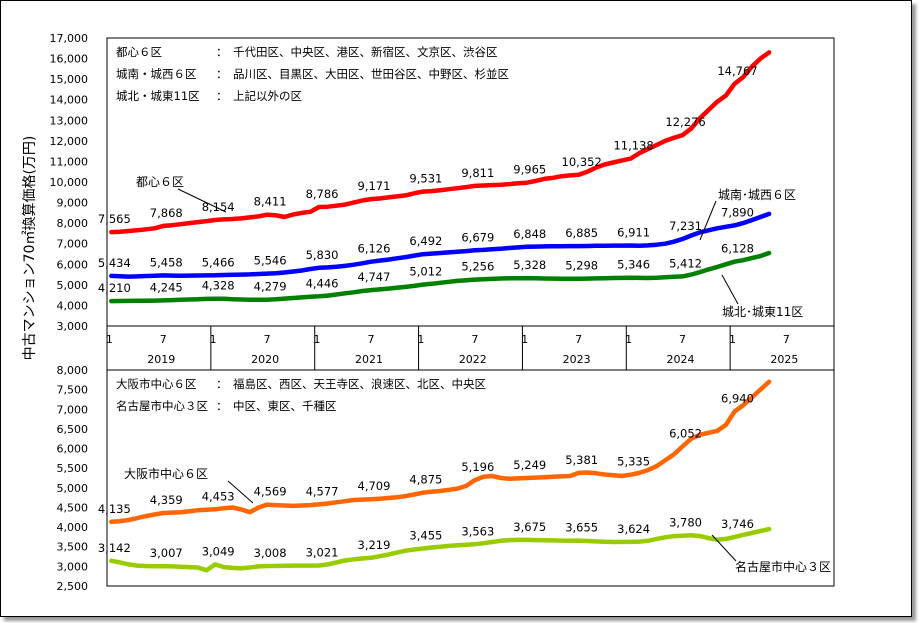 The height and width of the screenshot is (623, 919). I want to click on data-label: 4,446, so click(322, 283).